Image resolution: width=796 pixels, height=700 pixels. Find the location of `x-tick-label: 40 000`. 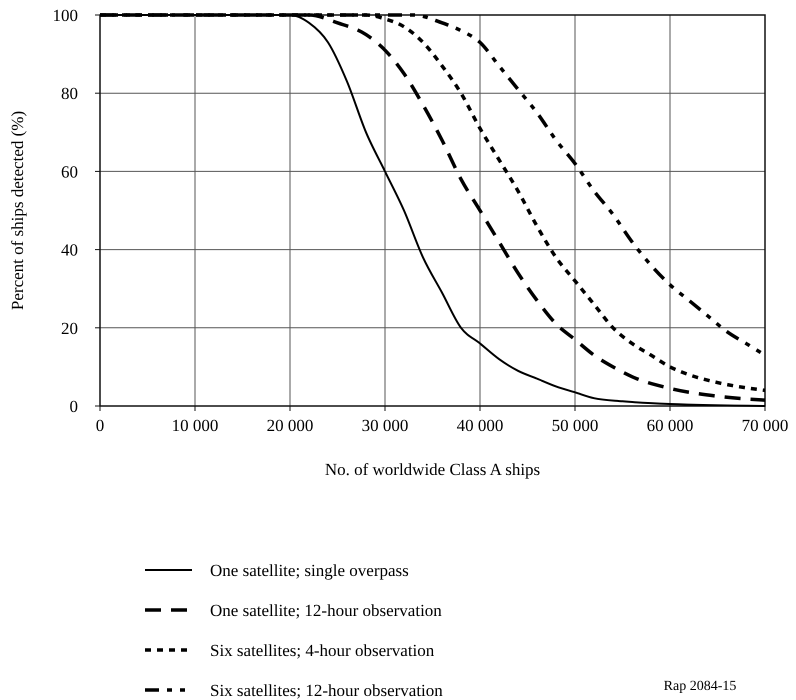

x-tick-label: 40 000 is located at coordinates (480, 425).